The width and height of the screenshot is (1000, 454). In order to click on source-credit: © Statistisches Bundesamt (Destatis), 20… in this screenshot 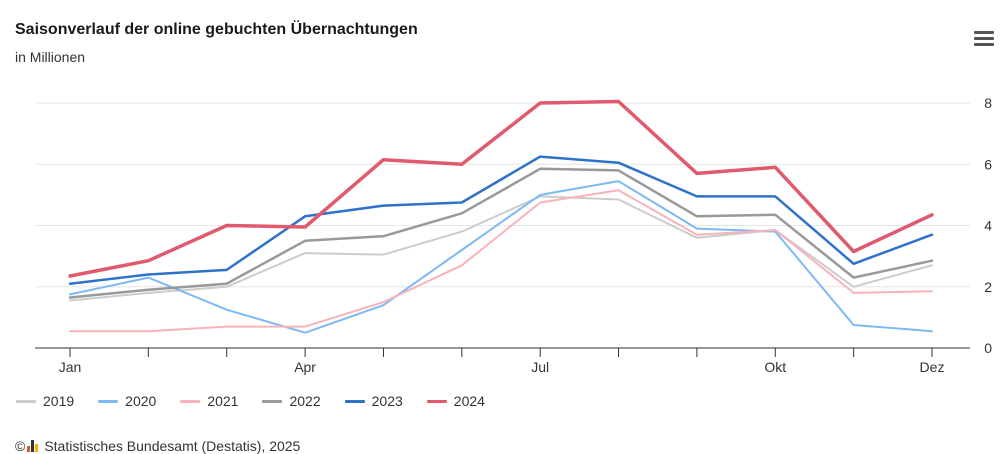, I will do `click(157, 446)`.